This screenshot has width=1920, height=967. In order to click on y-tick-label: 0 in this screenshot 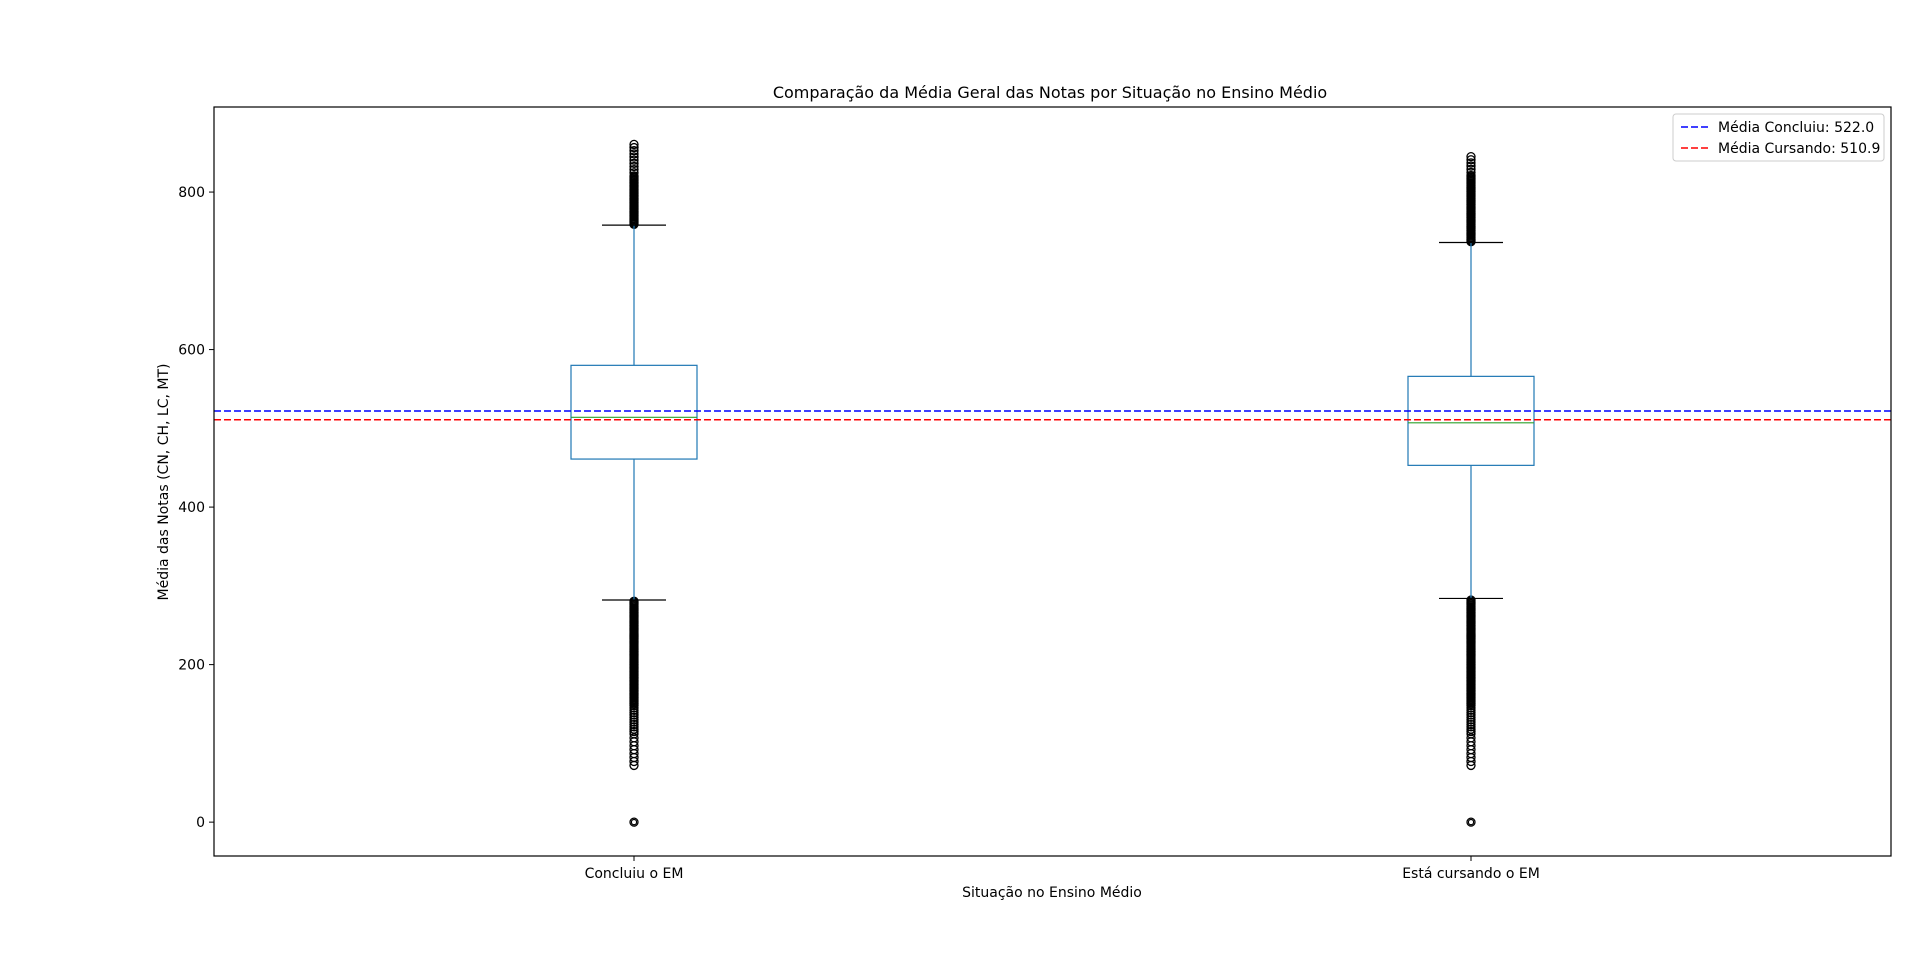, I will do `click(200, 823)`.